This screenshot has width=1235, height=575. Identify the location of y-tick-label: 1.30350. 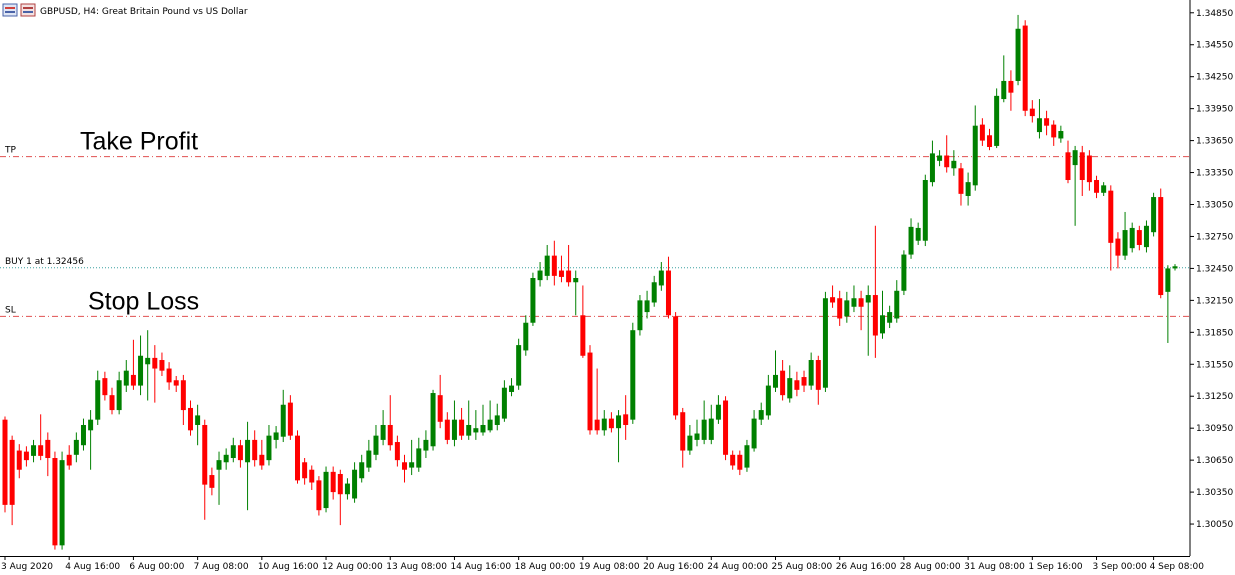
(1214, 493).